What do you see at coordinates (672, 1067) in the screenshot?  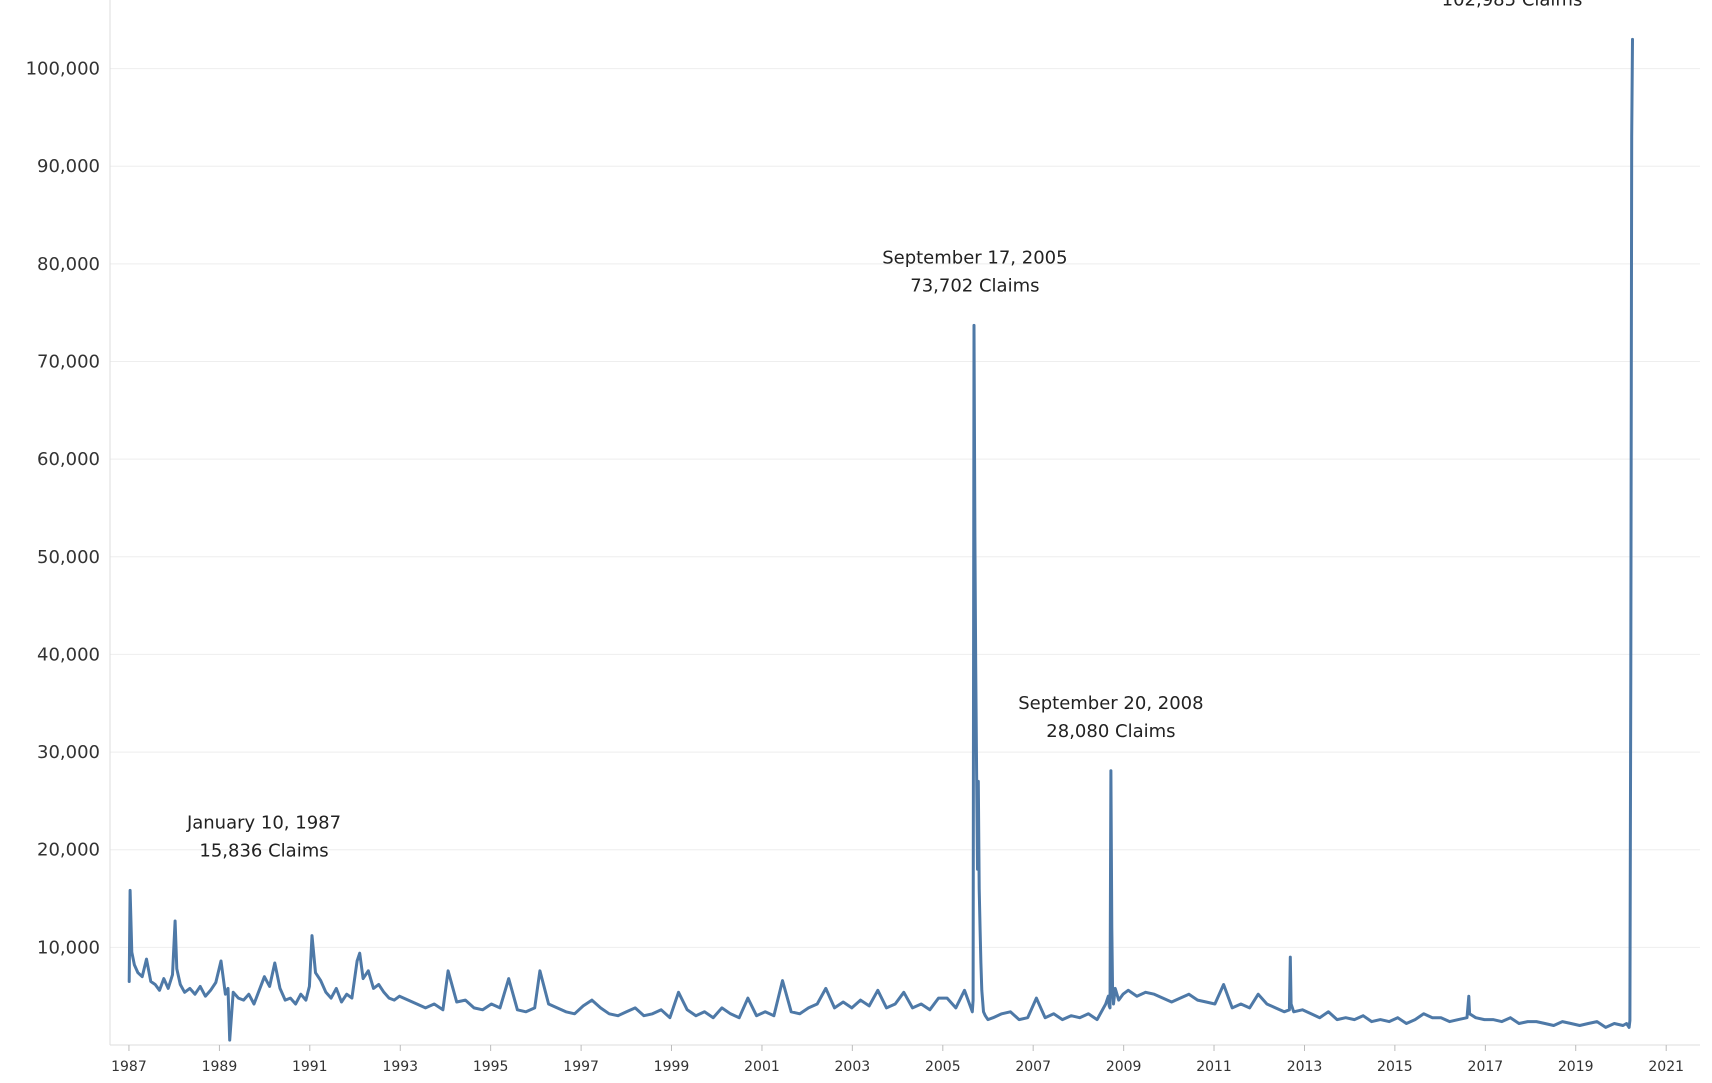 I see `x-tick-label: 1999` at bounding box center [672, 1067].